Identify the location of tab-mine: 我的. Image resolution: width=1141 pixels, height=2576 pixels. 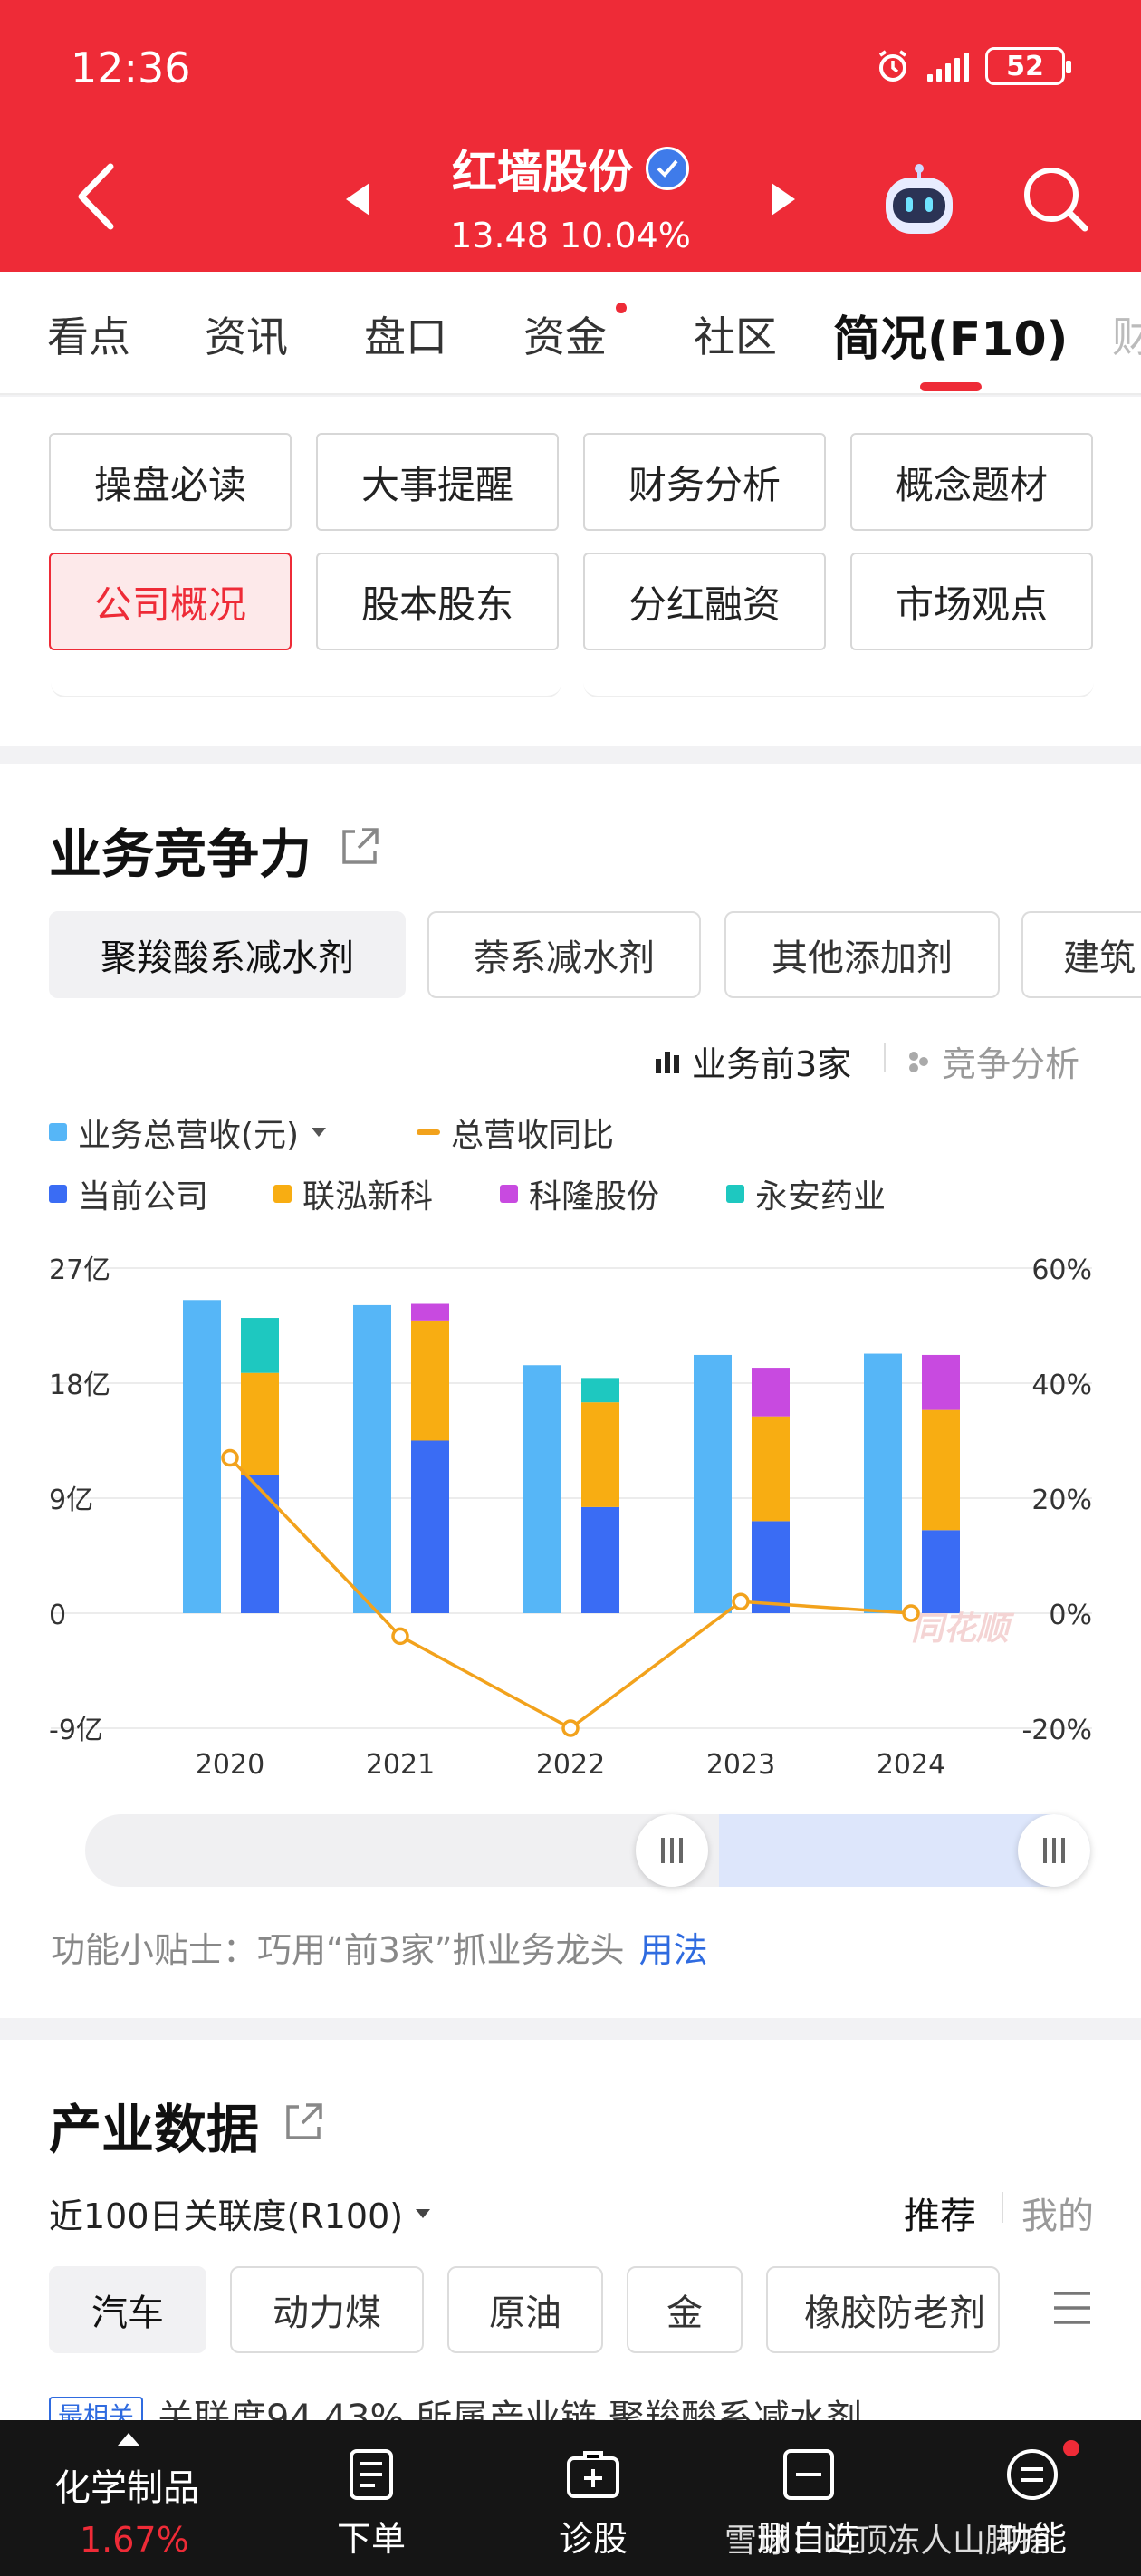
(1057, 2216).